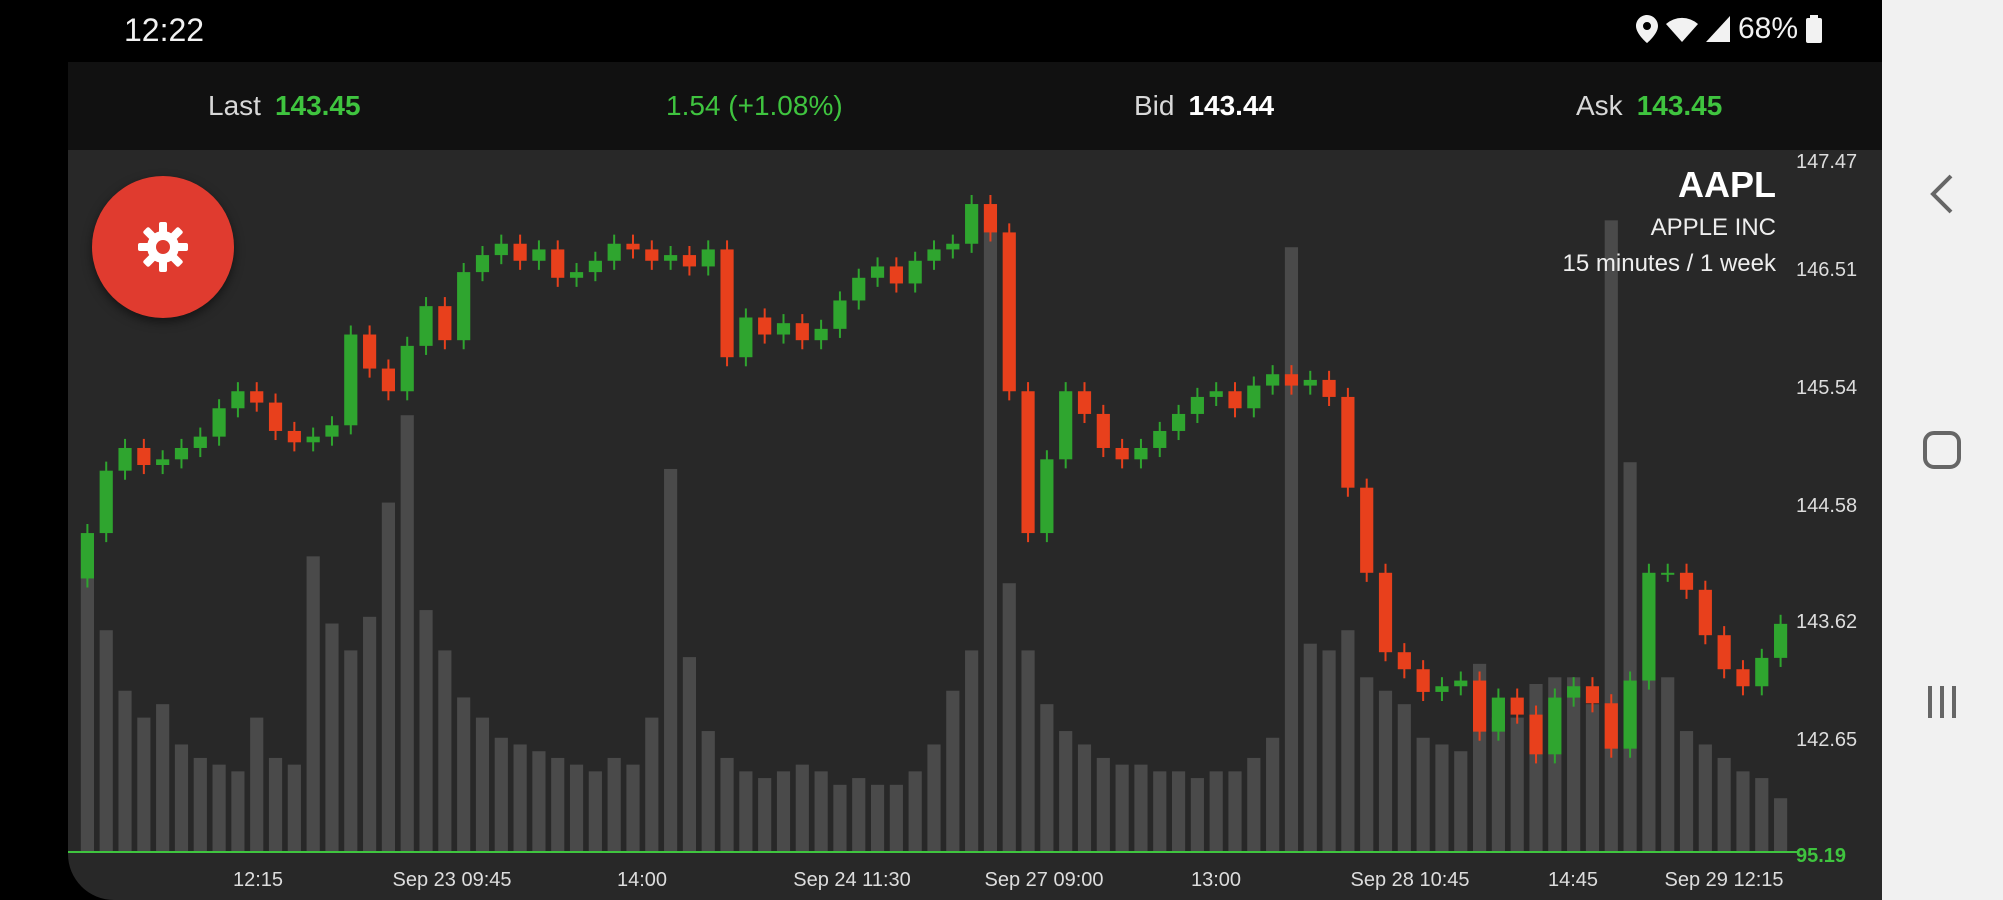 Image resolution: width=2003 pixels, height=900 pixels. I want to click on ask-price: Ask 143.45, so click(1649, 106).